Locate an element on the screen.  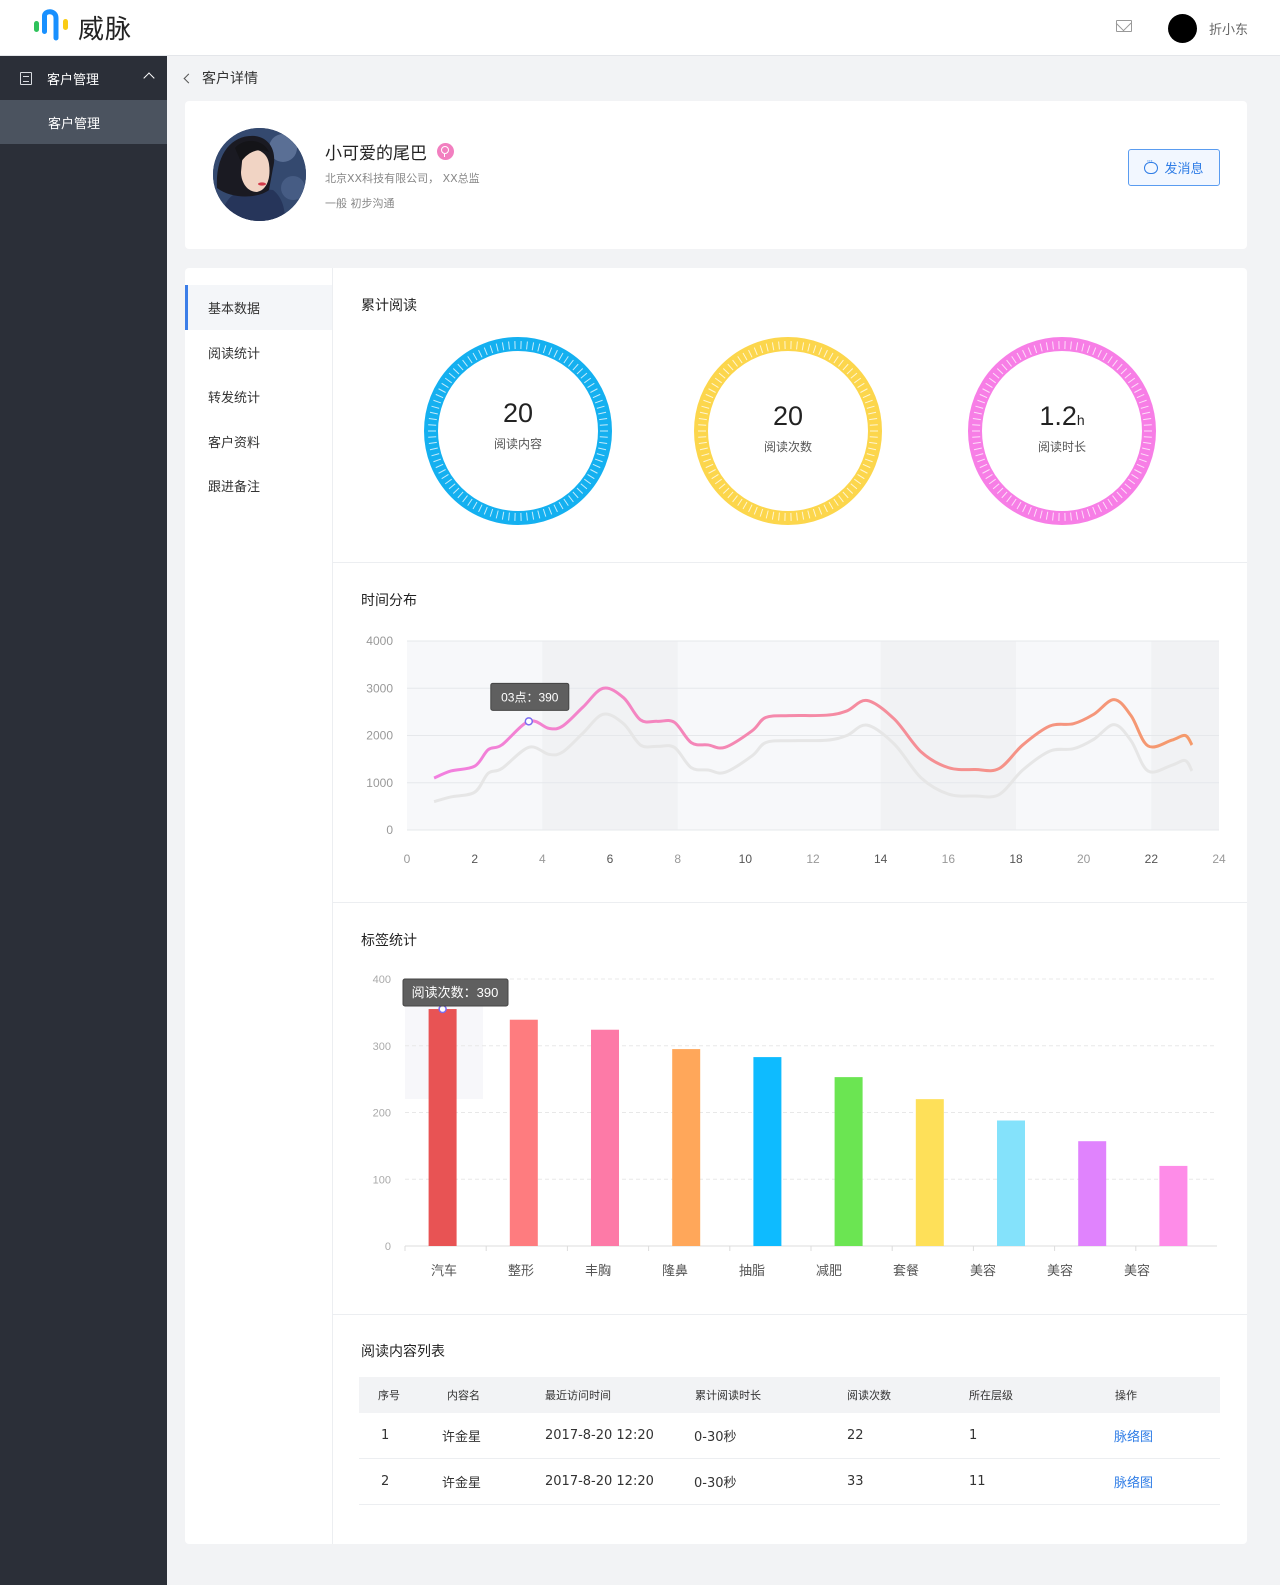
send-message-button: 发消息 is located at coordinates (1174, 167).